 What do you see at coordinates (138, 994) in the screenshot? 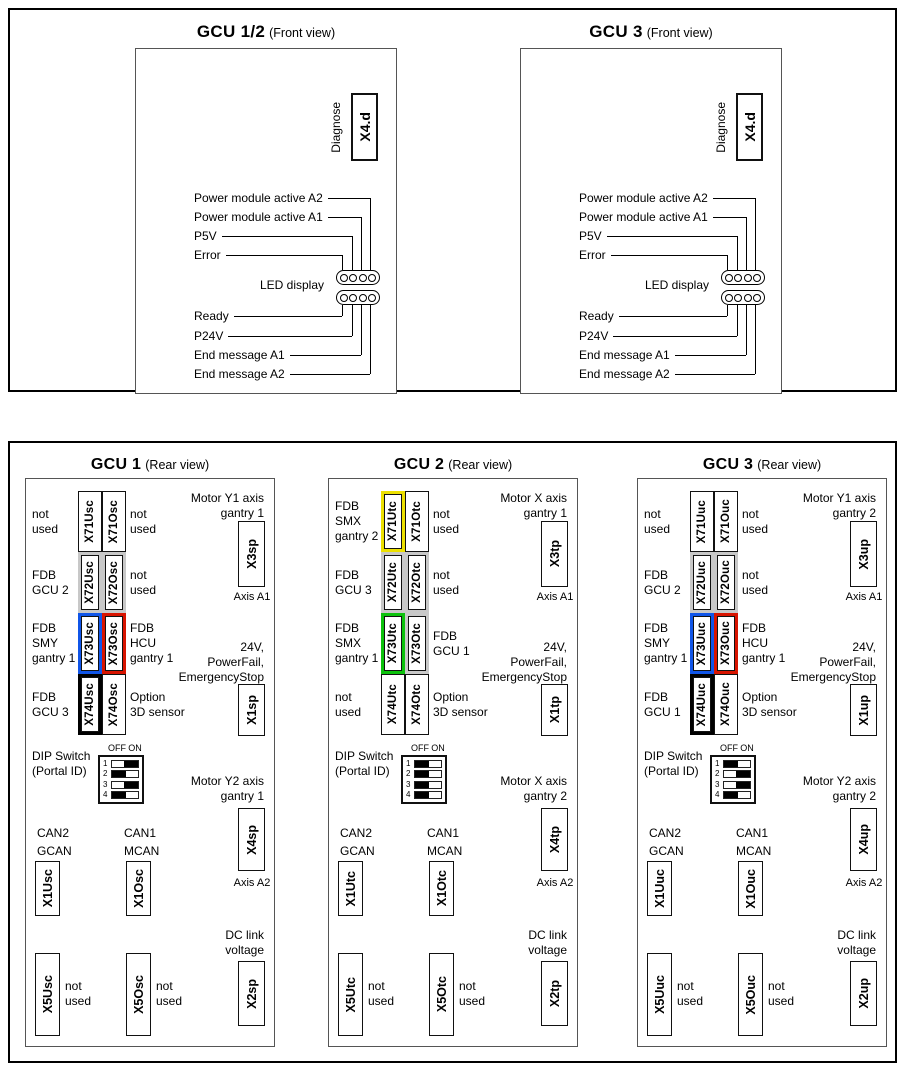
I see `connector-x5o: X5Osc` at bounding box center [138, 994].